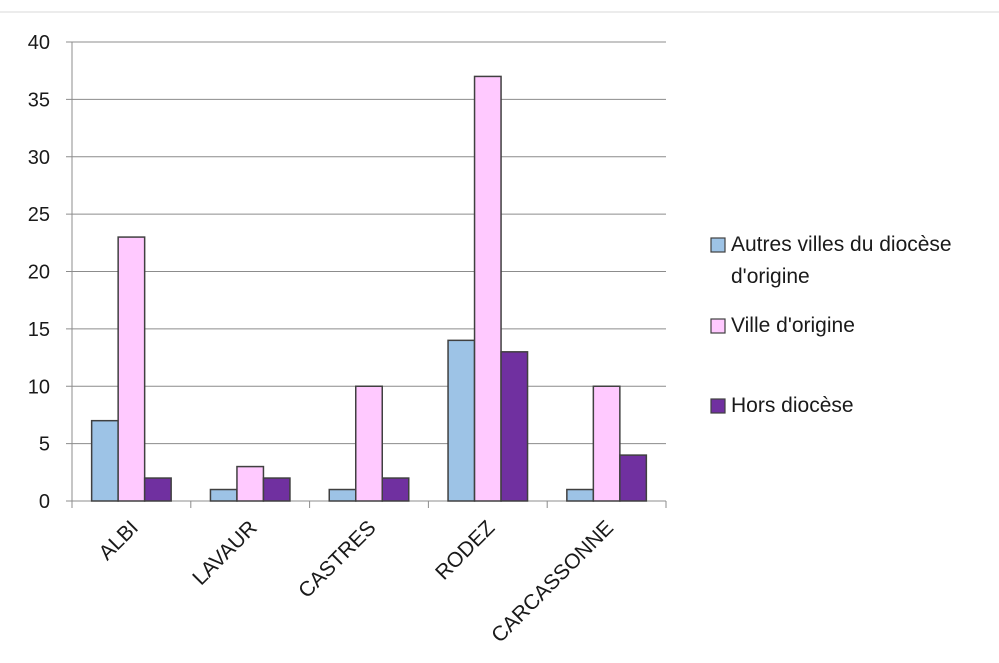  What do you see at coordinates (39, 273) in the screenshot?
I see `y-tick-label: 20` at bounding box center [39, 273].